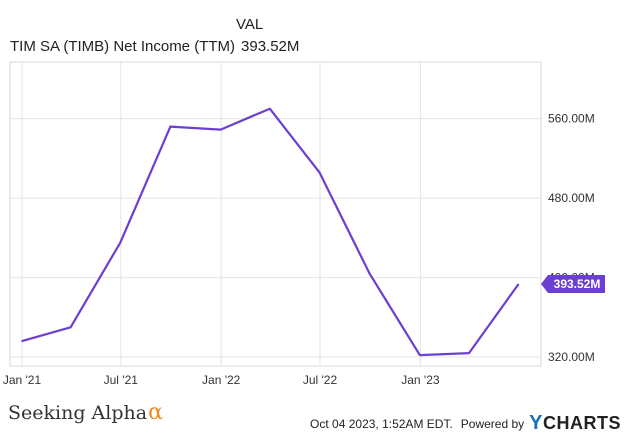 Image resolution: width=635 pixels, height=435 pixels. I want to click on last-value-badge: 393.52M, so click(573, 284).